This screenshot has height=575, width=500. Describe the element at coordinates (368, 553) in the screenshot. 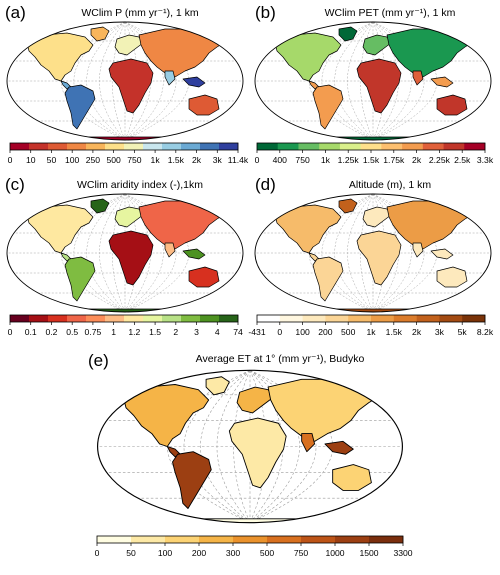

I see `colorbar-tick-label: 1500` at that location.